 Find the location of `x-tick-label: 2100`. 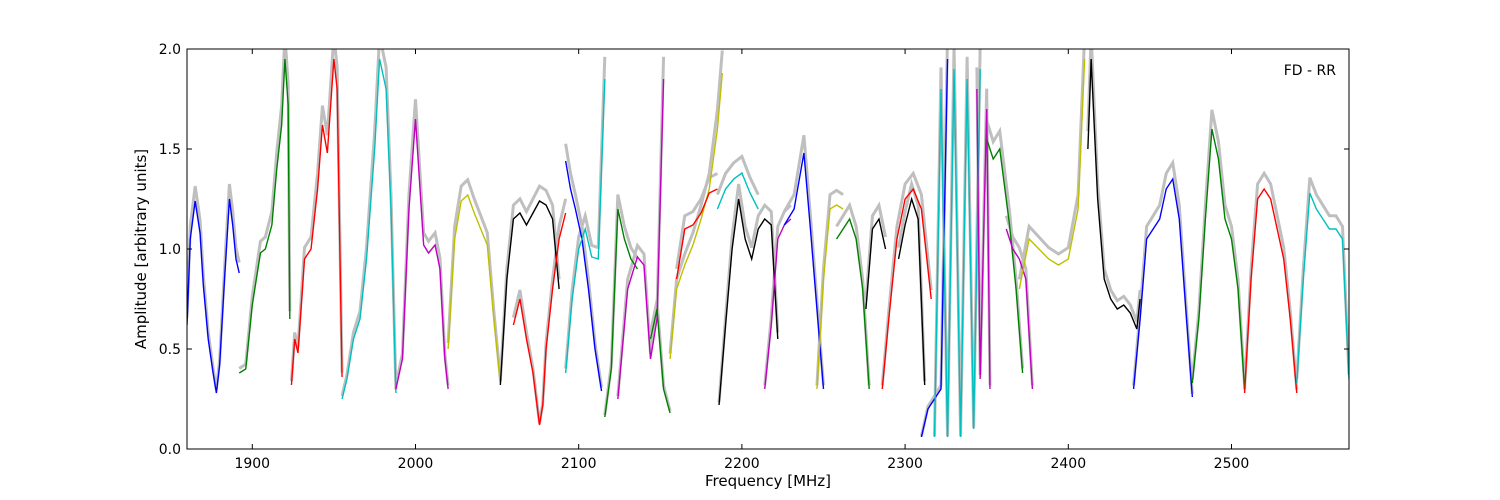

x-tick-label: 2100 is located at coordinates (579, 464).